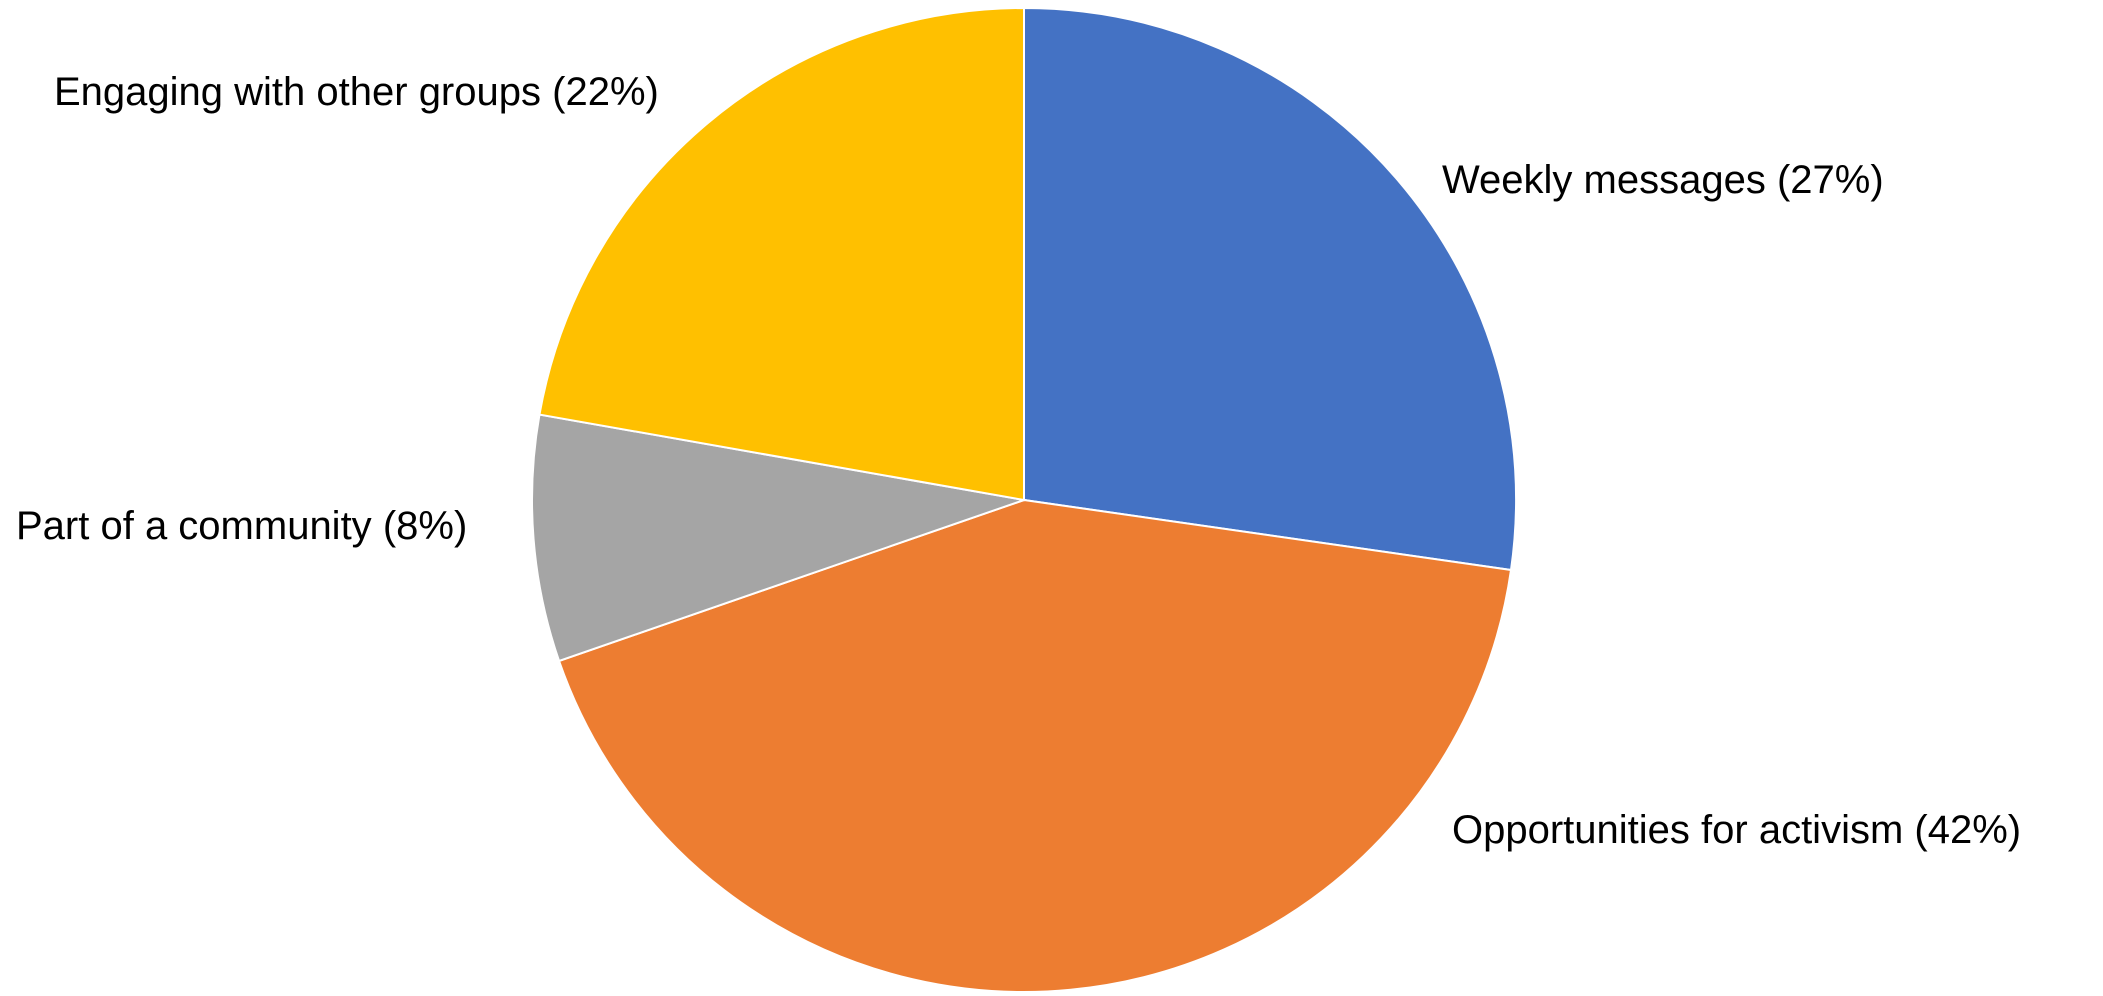 This screenshot has height=996, width=2103. What do you see at coordinates (1677, 830) in the screenshot?
I see `category-label: Opportunities for activism` at bounding box center [1677, 830].